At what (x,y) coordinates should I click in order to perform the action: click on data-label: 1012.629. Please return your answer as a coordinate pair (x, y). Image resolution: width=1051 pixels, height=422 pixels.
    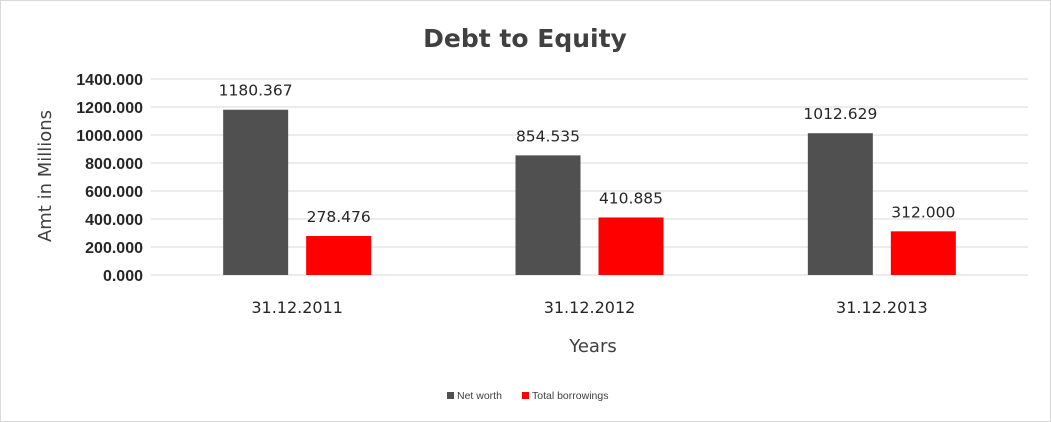
    Looking at the image, I should click on (840, 114).